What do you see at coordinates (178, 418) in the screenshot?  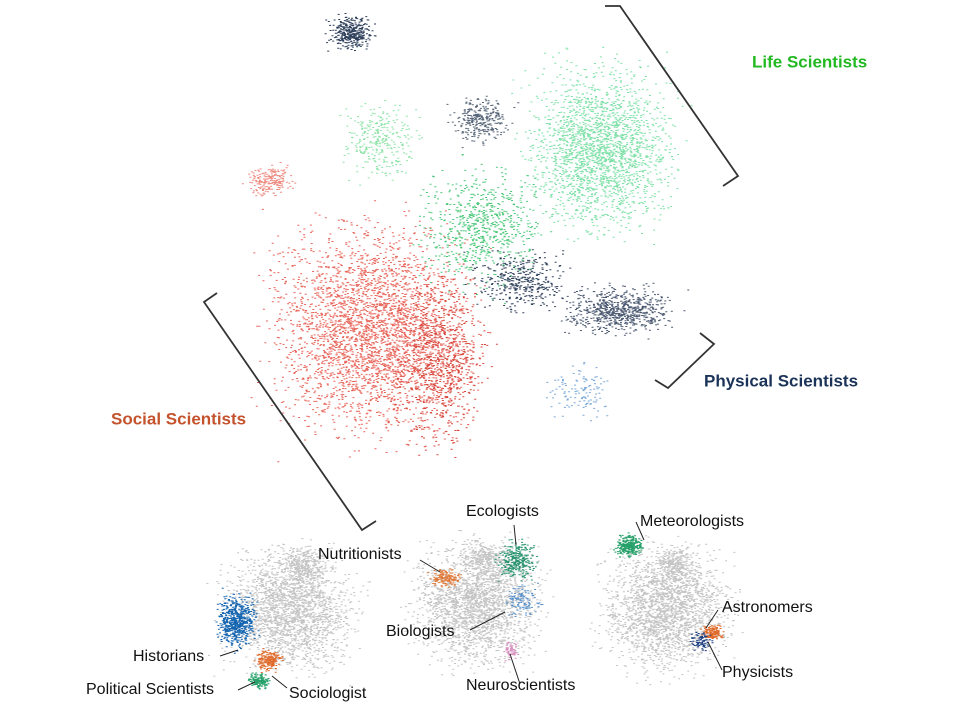 I see `group-label: Social Scientists` at bounding box center [178, 418].